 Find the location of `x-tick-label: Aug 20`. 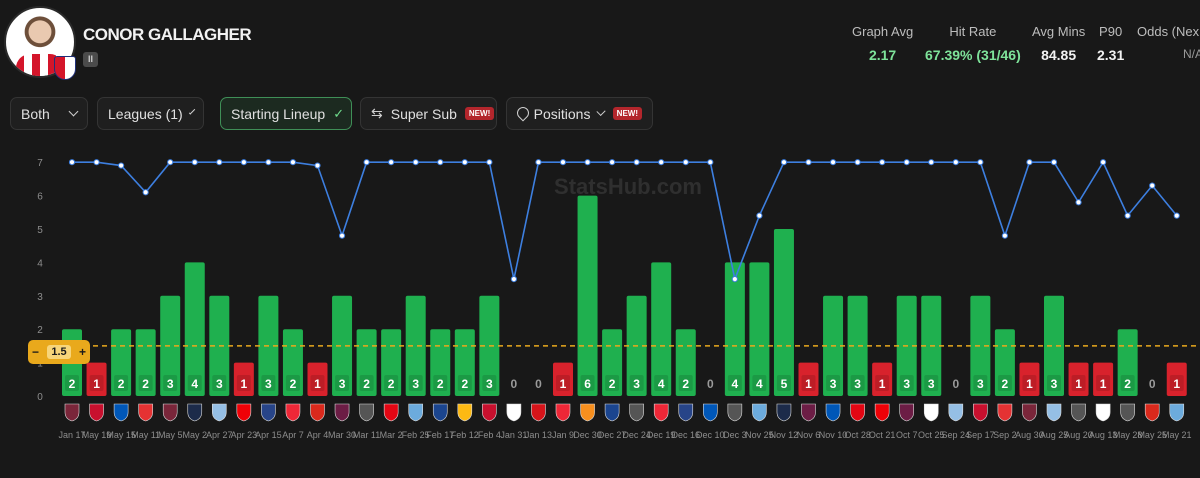

x-tick-label: Aug 20 is located at coordinates (1078, 435).